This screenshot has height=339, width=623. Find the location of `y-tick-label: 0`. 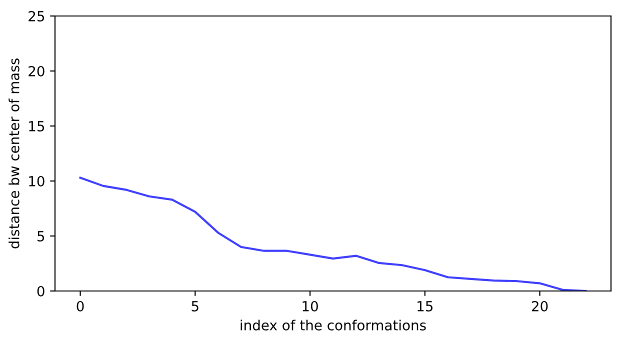

y-tick-label: 0 is located at coordinates (40, 291).